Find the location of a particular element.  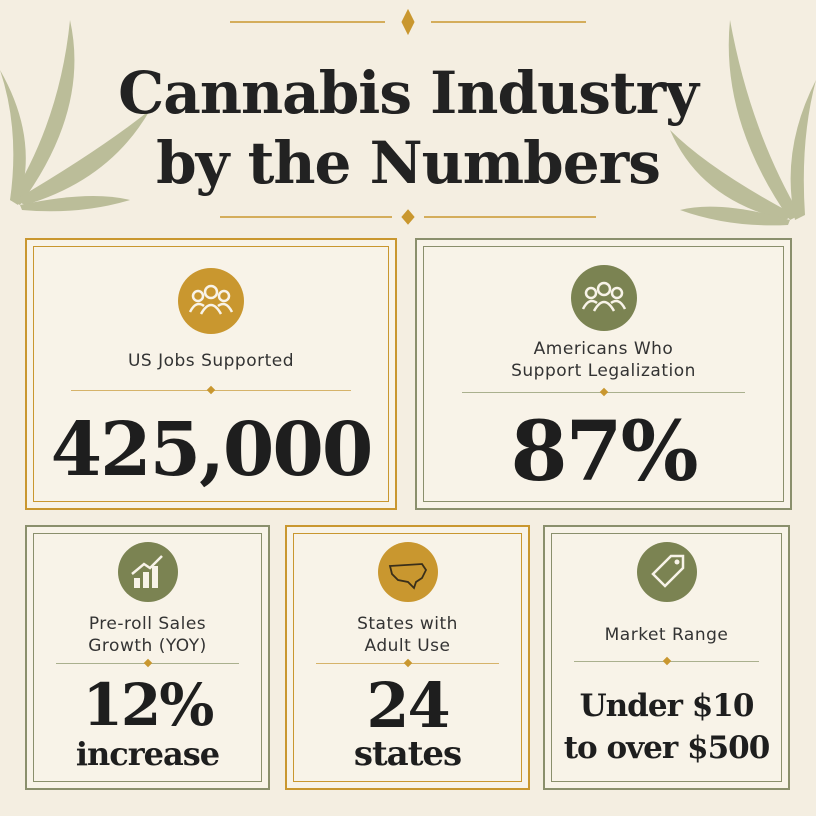

stat-label: Adult Use is located at coordinates (407, 646).